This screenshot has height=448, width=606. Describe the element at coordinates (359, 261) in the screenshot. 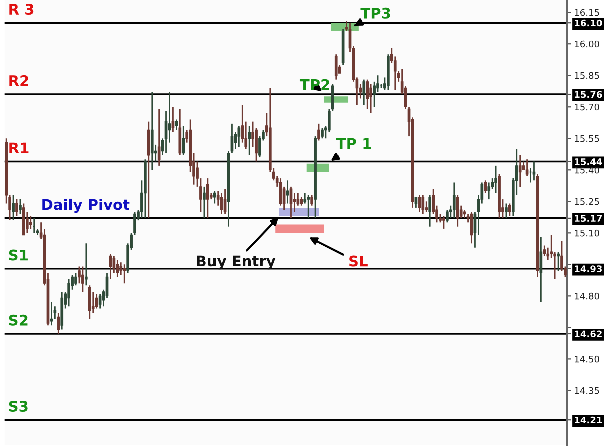

I see `band-label: SL` at that location.